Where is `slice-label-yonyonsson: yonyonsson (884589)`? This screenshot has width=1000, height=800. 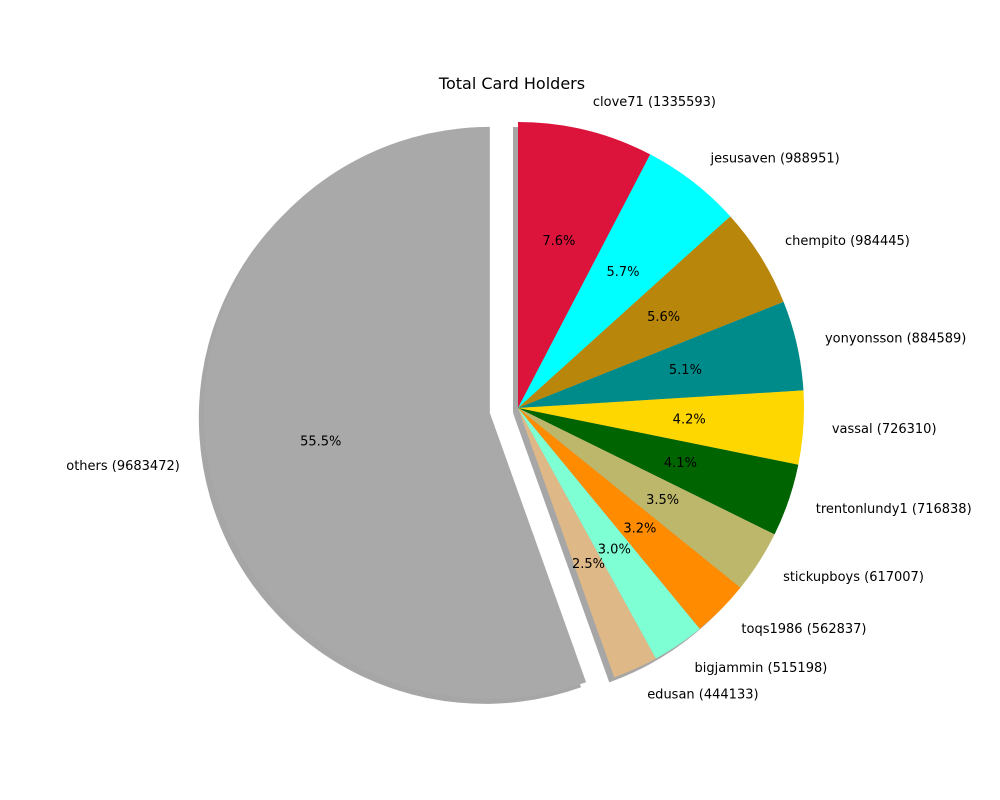
slice-label-yonyonsson: yonyonsson (884589) is located at coordinates (895, 339).